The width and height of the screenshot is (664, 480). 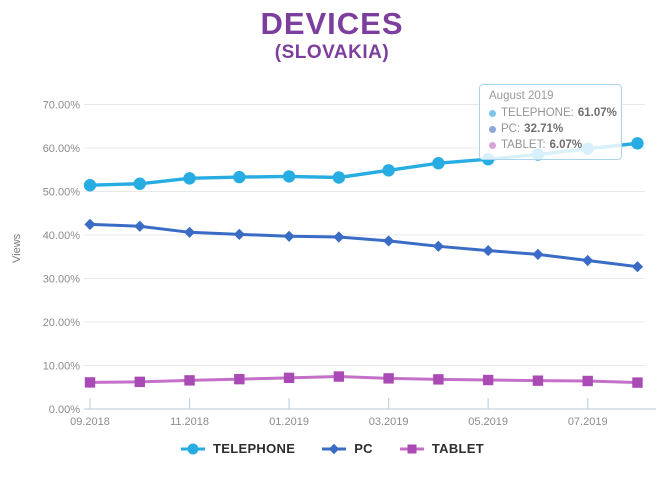 I want to click on x-tick-label: 09.2018, so click(x=90, y=422).